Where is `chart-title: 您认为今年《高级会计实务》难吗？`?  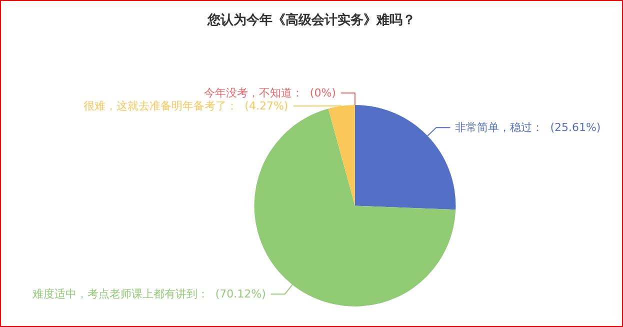
chart-title: 您认为今年《高级会计实务》难吗？ is located at coordinates (311, 20).